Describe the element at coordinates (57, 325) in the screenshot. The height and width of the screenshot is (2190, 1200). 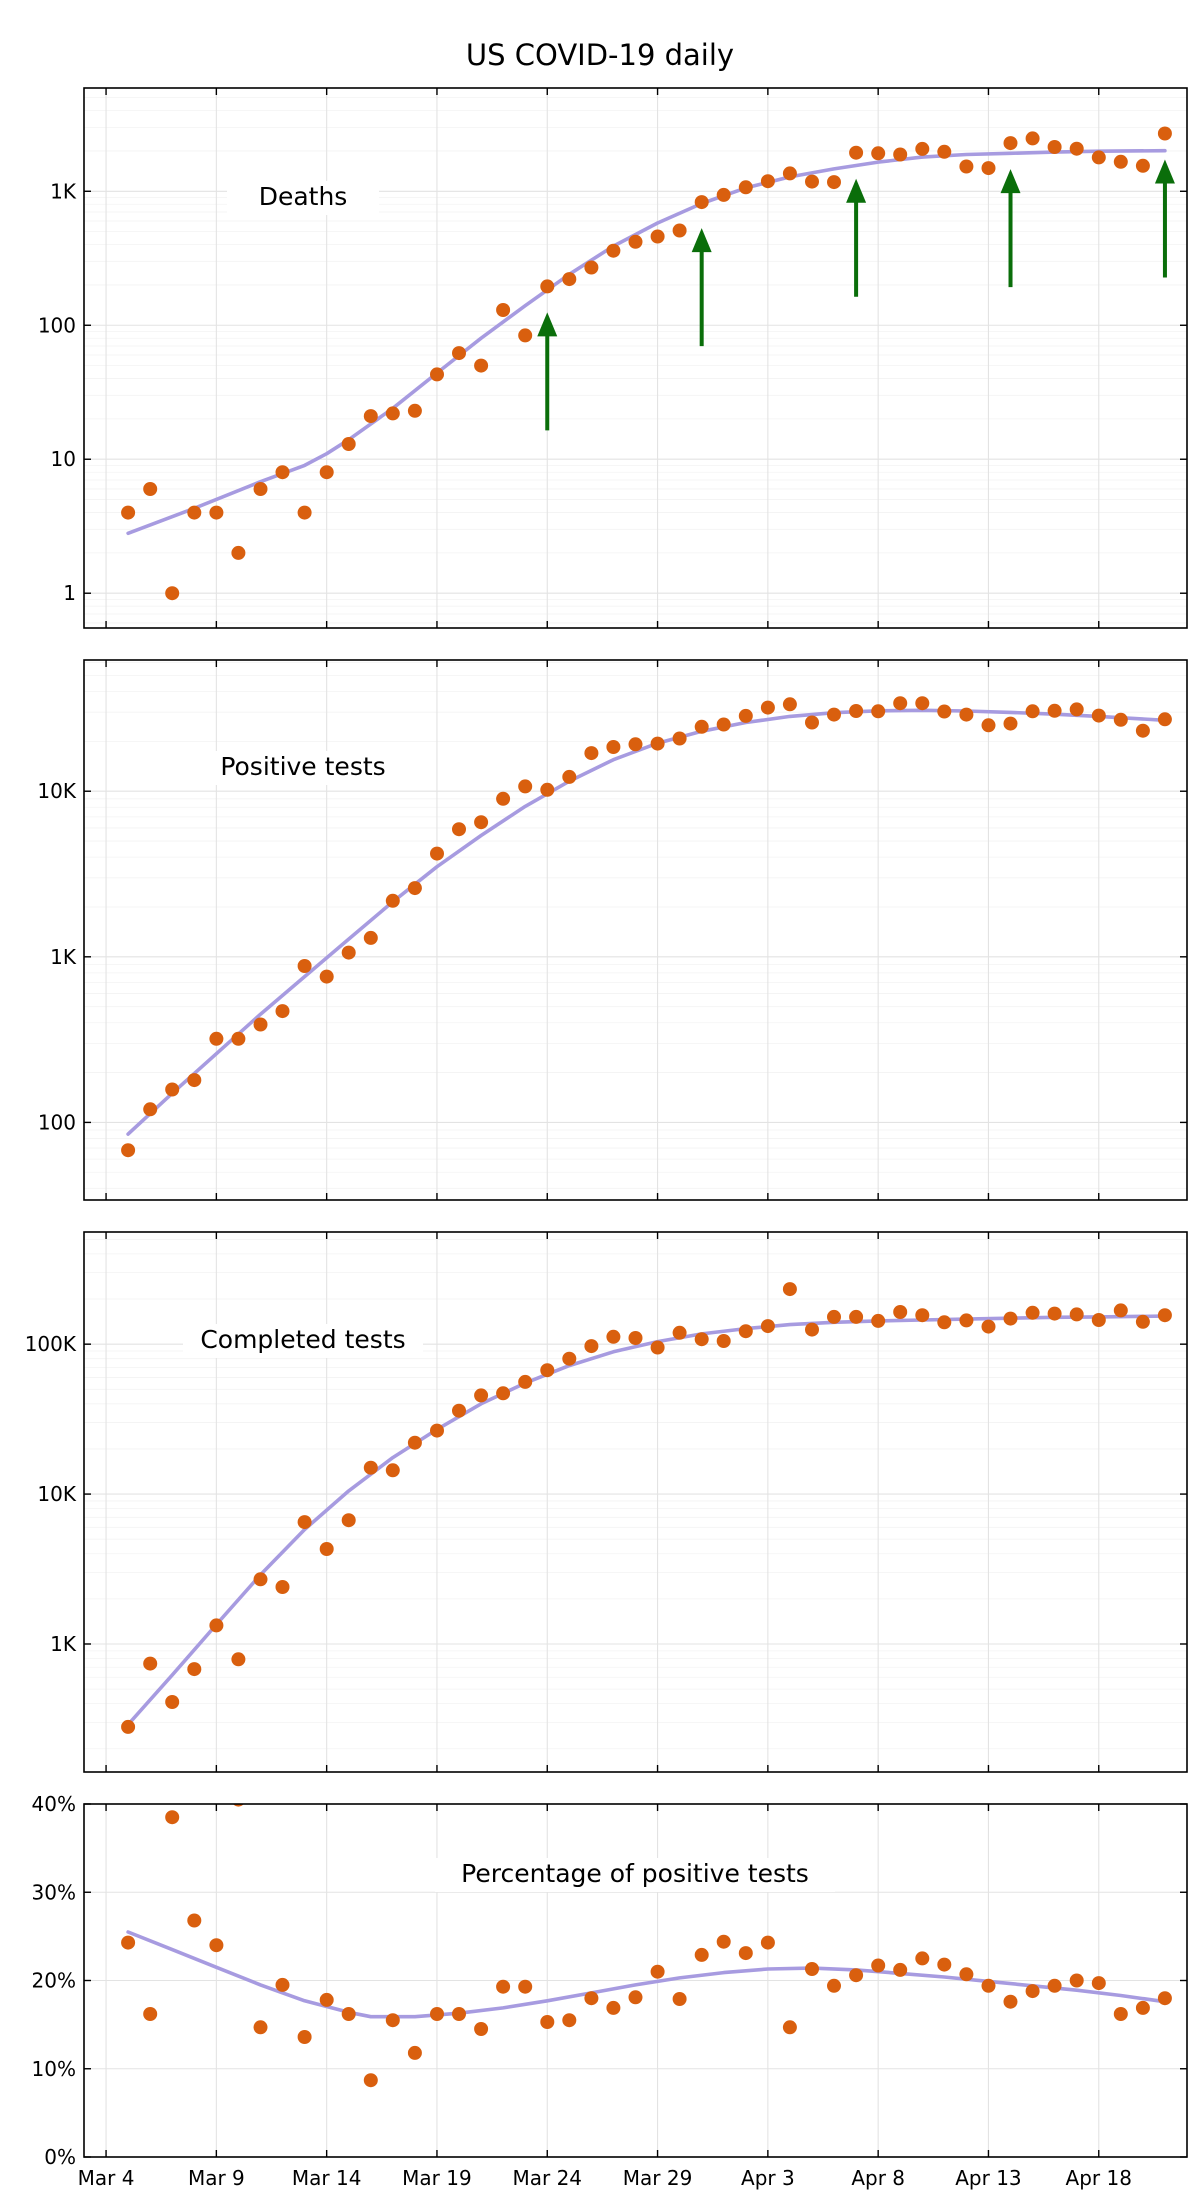
I see `y-tick-label: 100` at that location.